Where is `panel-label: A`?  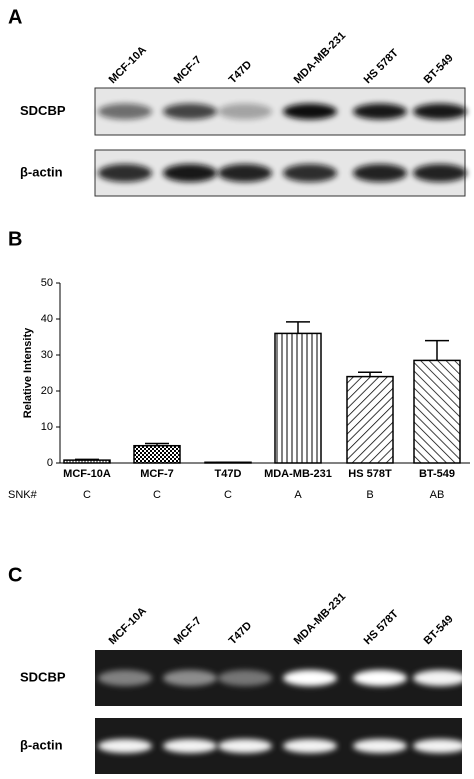
panel-label: A is located at coordinates (15, 17).